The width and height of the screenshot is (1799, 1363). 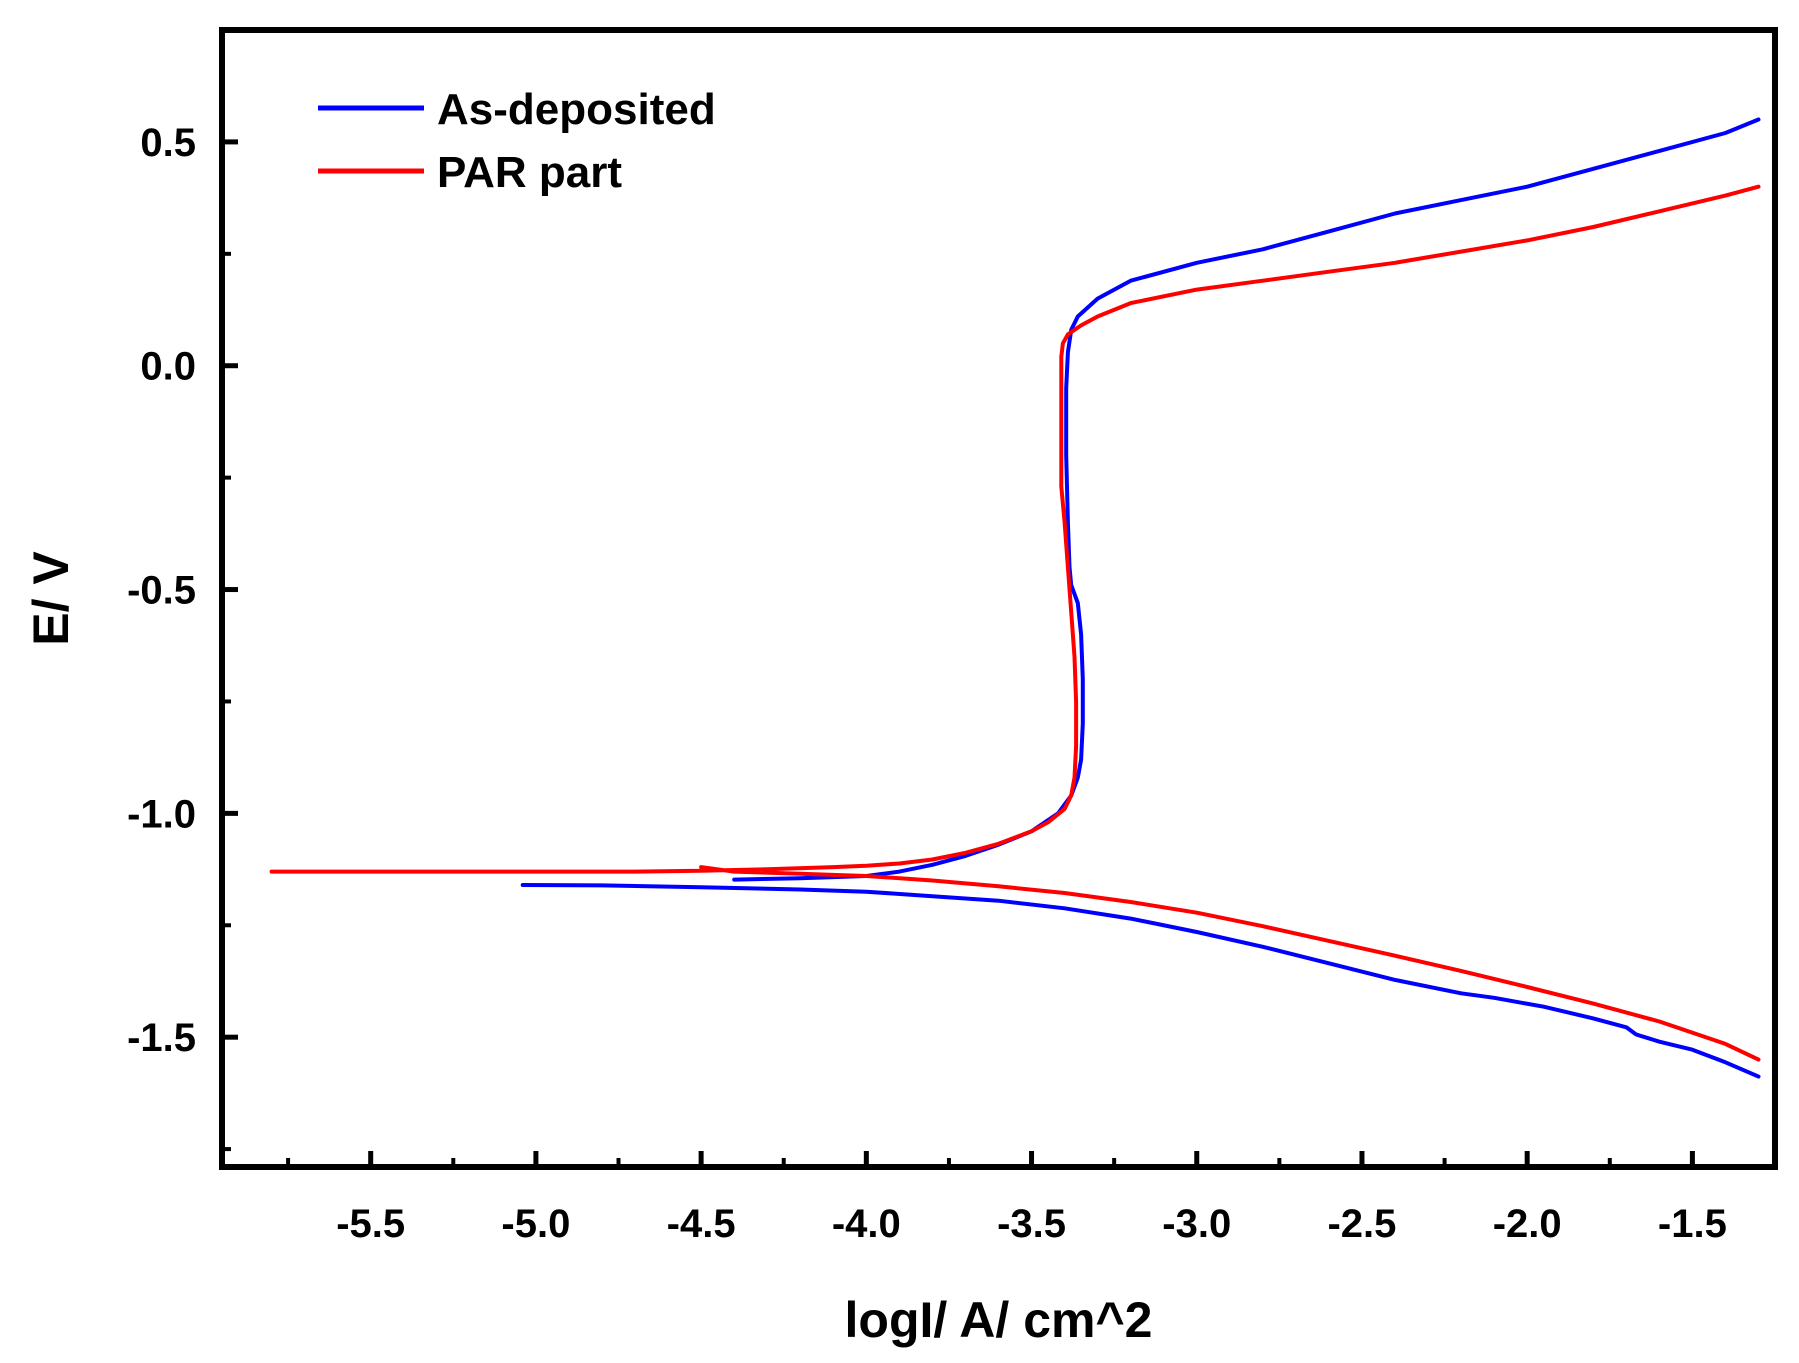 I want to click on y-axis-title: E/ V, so click(x=51, y=598).